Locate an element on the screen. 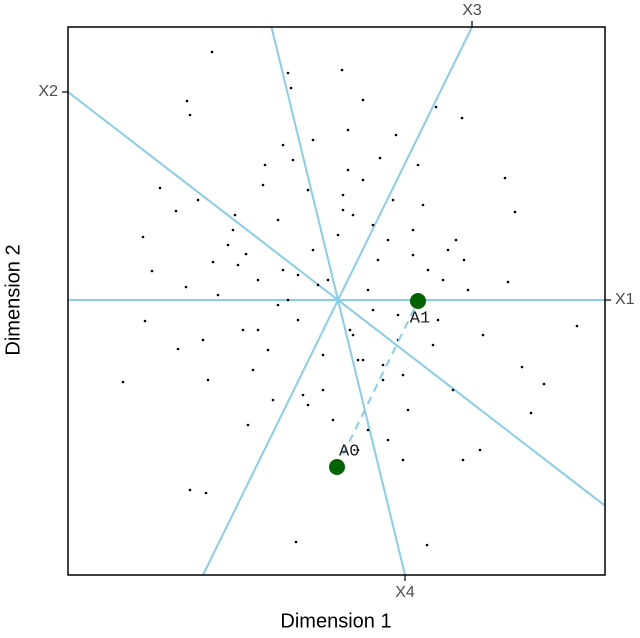 Image resolution: width=640 pixels, height=638 pixels. axis-label: X1 is located at coordinates (625, 299).